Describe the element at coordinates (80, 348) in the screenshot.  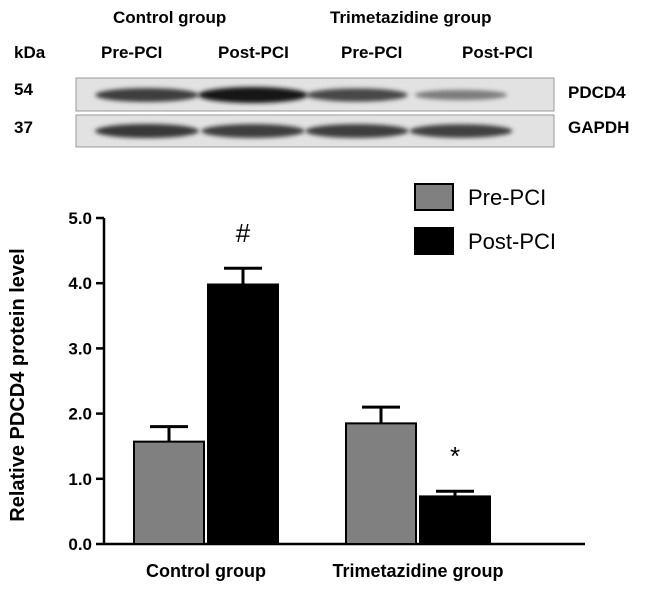
I see `y-tick-label: 3.0` at that location.